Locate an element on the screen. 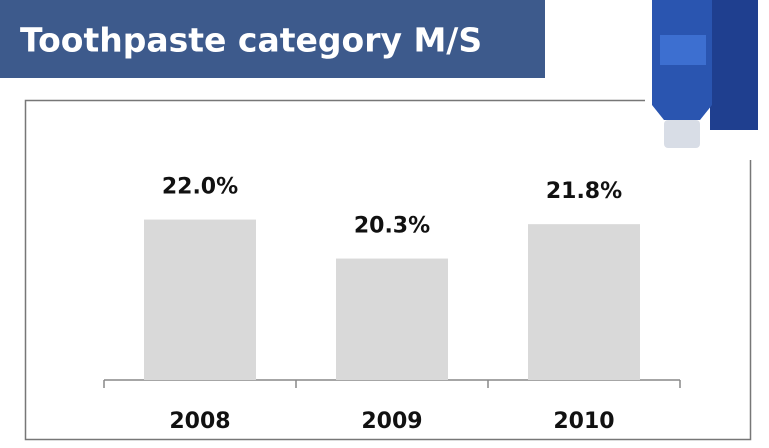 The image size is (769, 448). title-banner is located at coordinates (272, 39).